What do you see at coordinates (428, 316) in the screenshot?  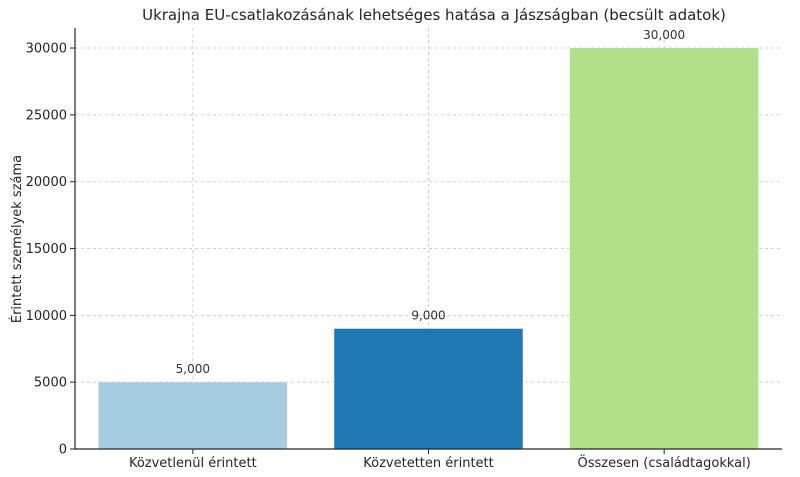 I see `bar-value-label: 9,000` at bounding box center [428, 316].